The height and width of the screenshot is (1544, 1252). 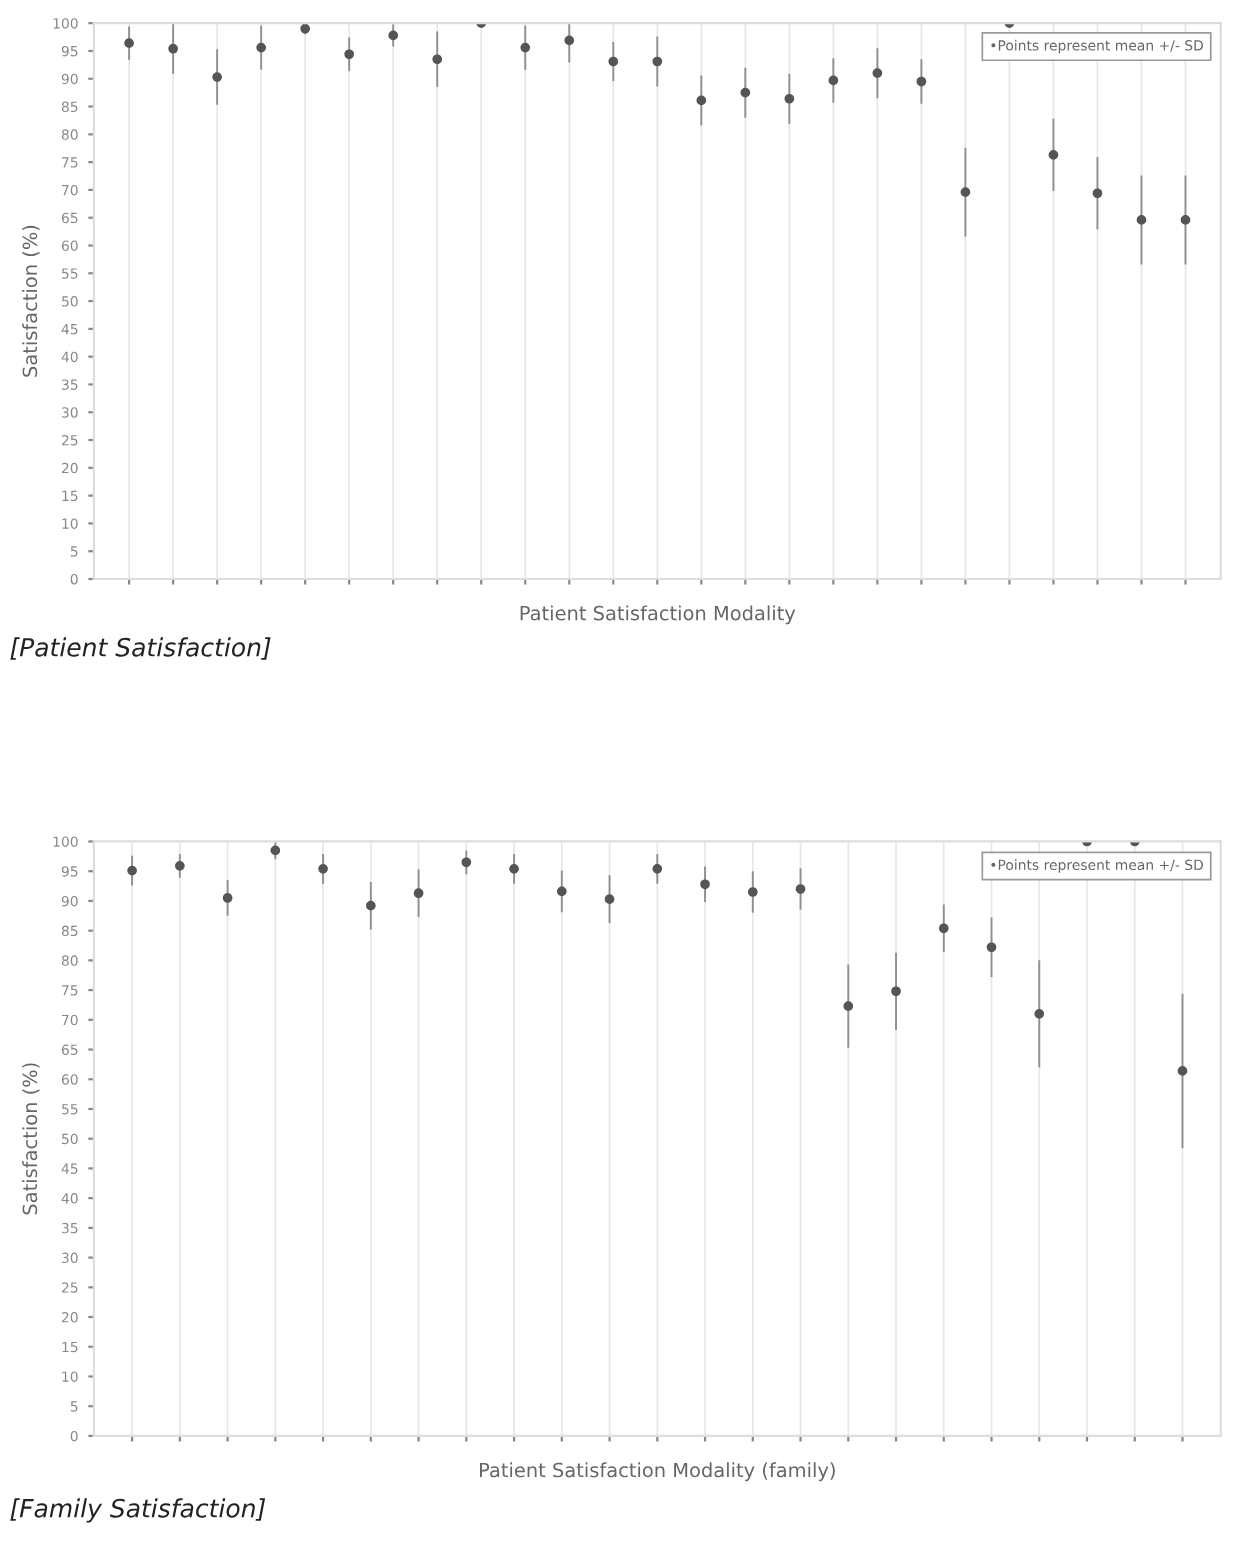 I want to click on x-axis-title: Patient Satisfaction Modality (family), so click(x=657, y=1472).